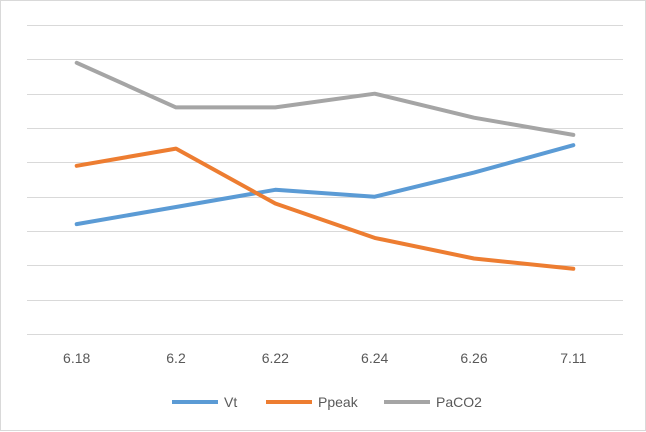 This screenshot has width=646, height=432. Describe the element at coordinates (76, 358) in the screenshot. I see `x-tick-label: 6.18` at that location.